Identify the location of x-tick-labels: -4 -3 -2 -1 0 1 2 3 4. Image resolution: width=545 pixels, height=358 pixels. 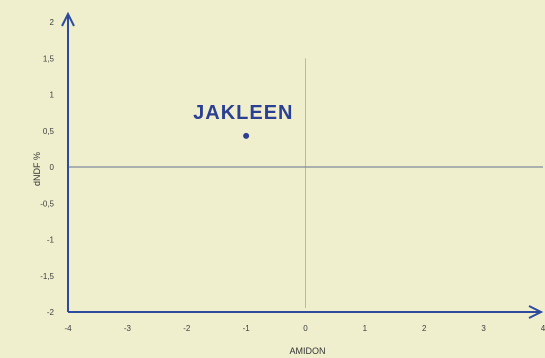
(304, 328).